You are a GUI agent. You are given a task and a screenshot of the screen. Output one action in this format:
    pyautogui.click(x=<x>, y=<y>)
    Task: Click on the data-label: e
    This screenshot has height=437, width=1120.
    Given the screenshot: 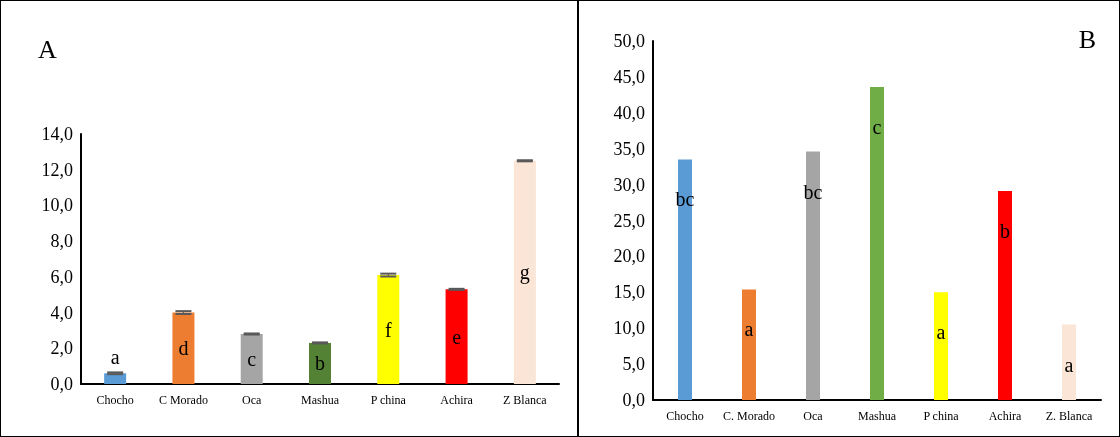 What is the action you would take?
    pyautogui.click(x=457, y=336)
    